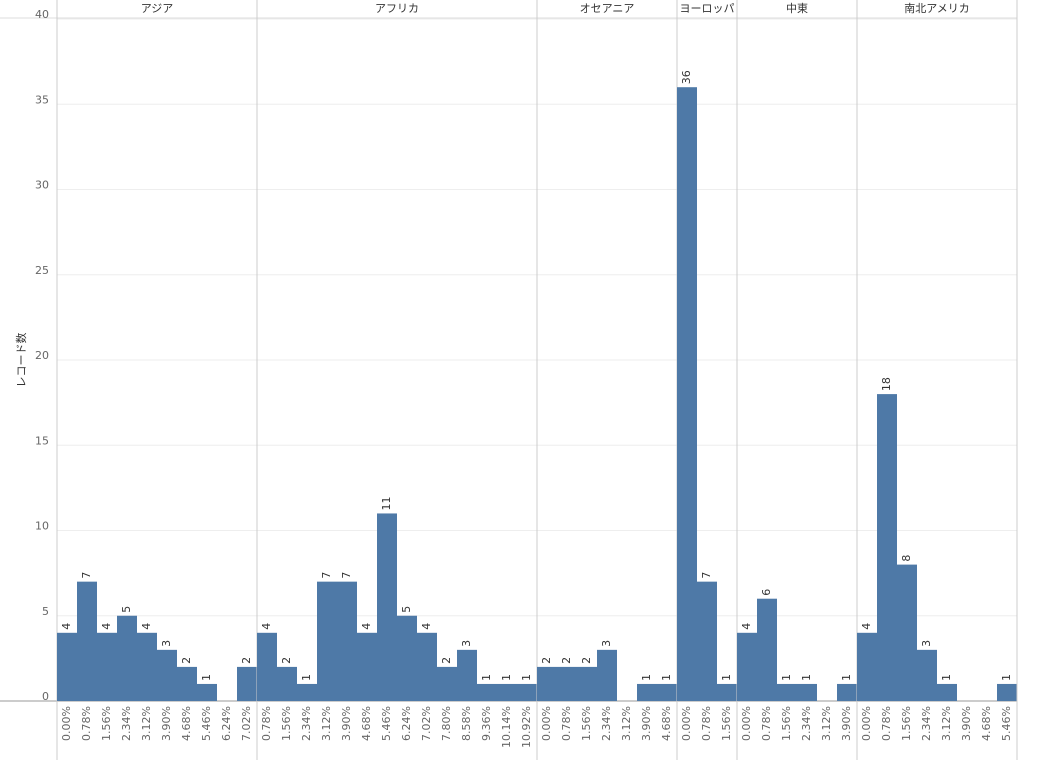 The width and height of the screenshot is (1047, 770). What do you see at coordinates (446, 723) in the screenshot?
I see `x-tick-label: 7.80%` at bounding box center [446, 723].